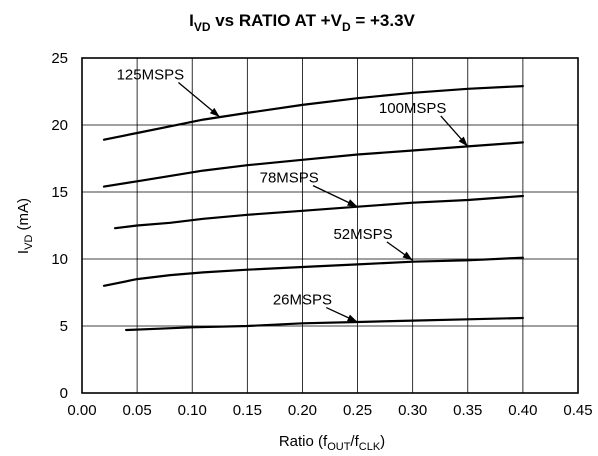  Describe the element at coordinates (302, 300) in the screenshot. I see `series-label-26msps: 26MSPS` at that location.